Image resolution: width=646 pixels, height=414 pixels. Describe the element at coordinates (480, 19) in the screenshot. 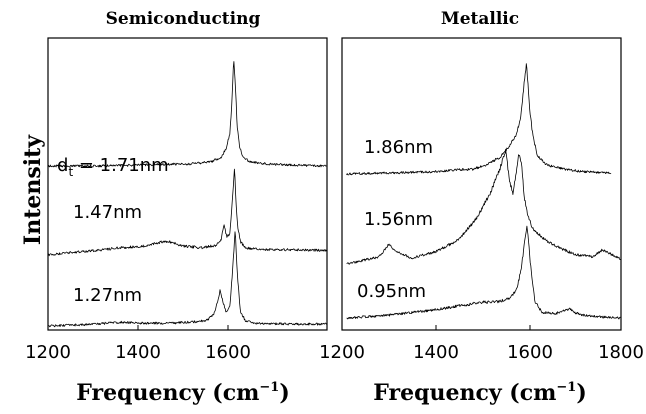

I see `metallic-title: Metallic` at that location.